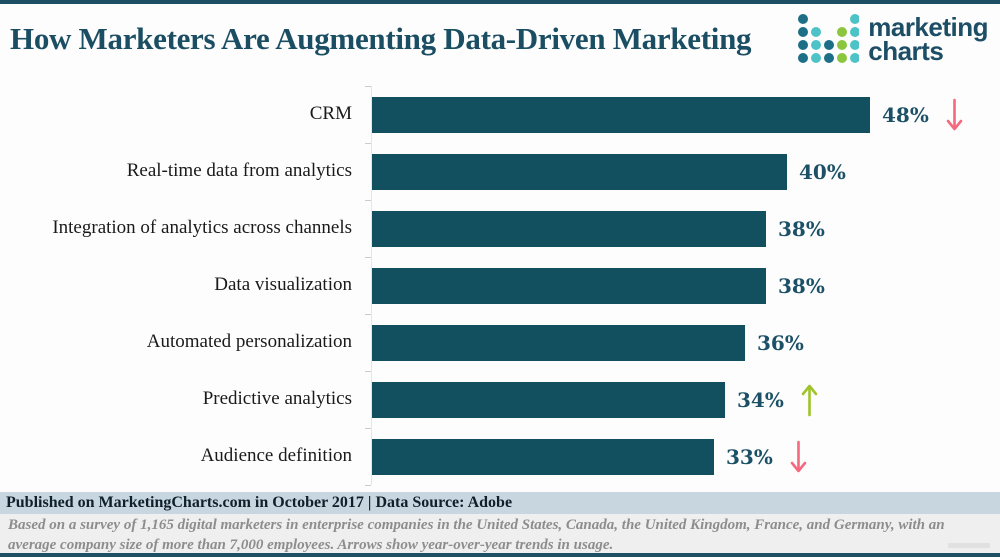 The height and width of the screenshot is (557, 1000). I want to click on bottom-border, so click(500, 555).